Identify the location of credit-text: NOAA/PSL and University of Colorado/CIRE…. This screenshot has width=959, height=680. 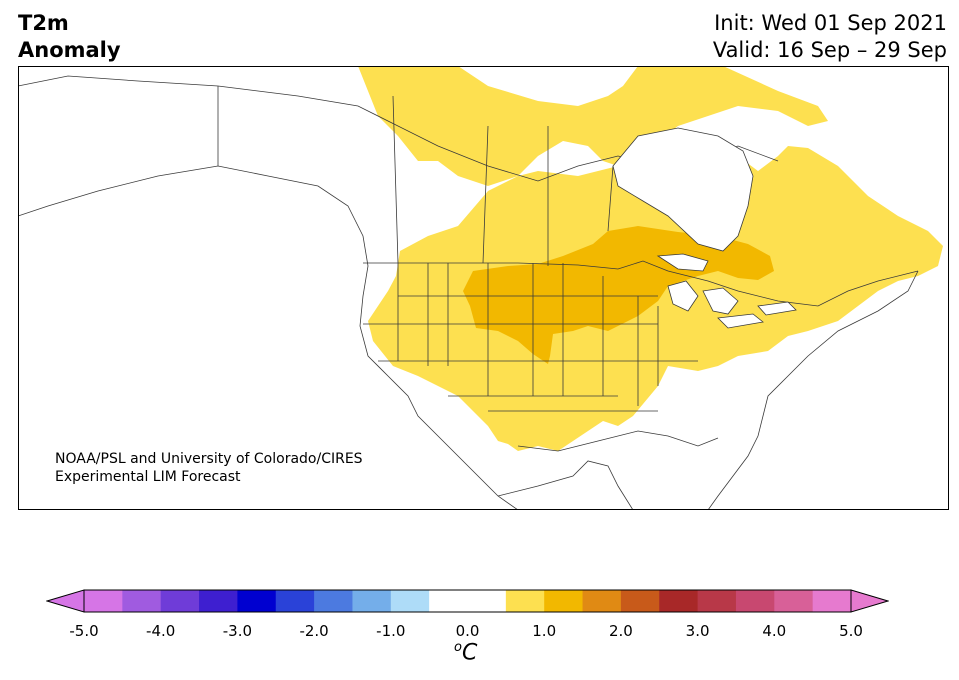
(209, 468).